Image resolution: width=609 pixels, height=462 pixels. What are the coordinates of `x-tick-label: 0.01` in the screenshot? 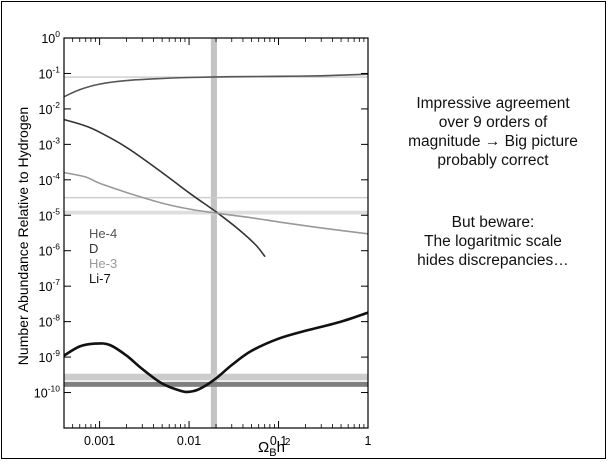 It's located at (189, 441).